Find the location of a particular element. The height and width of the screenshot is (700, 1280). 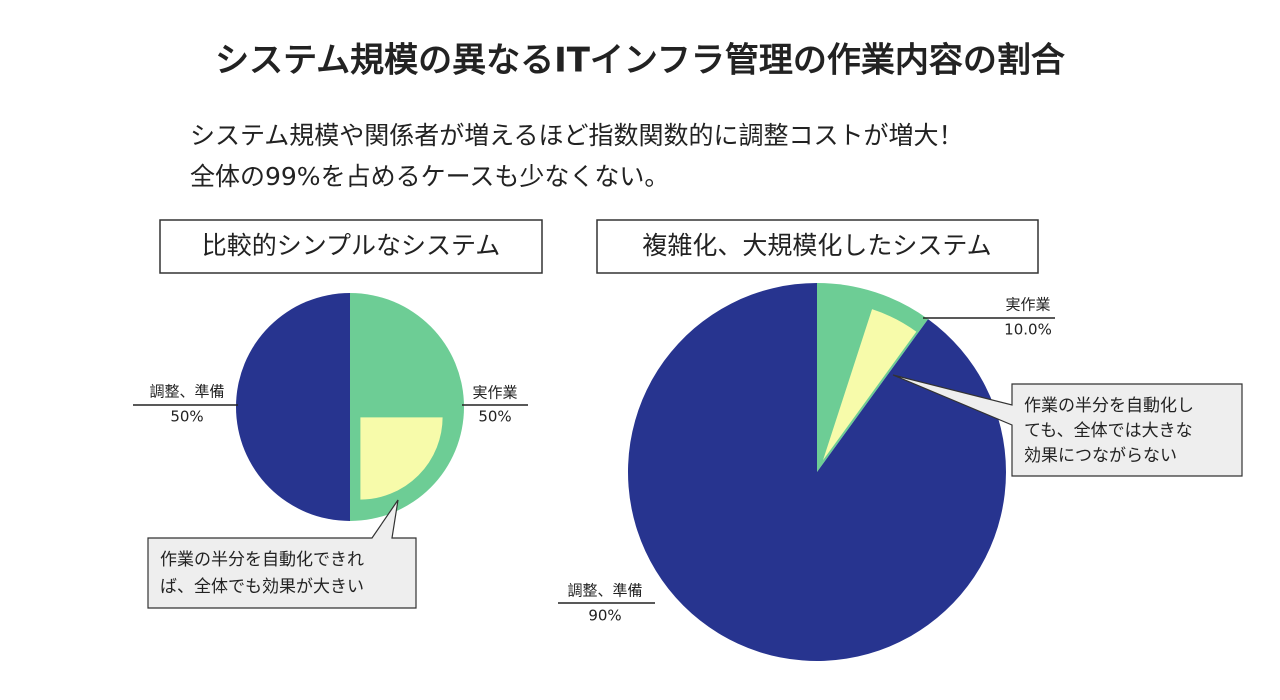

callout-text: ば、全体でも効果が大きい is located at coordinates (262, 587).